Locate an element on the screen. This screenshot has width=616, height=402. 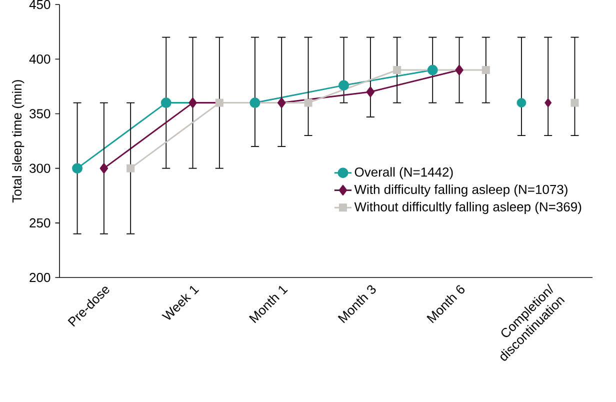
legend-label: Without difficultly falling asleep (N=369) is located at coordinates (468, 208).